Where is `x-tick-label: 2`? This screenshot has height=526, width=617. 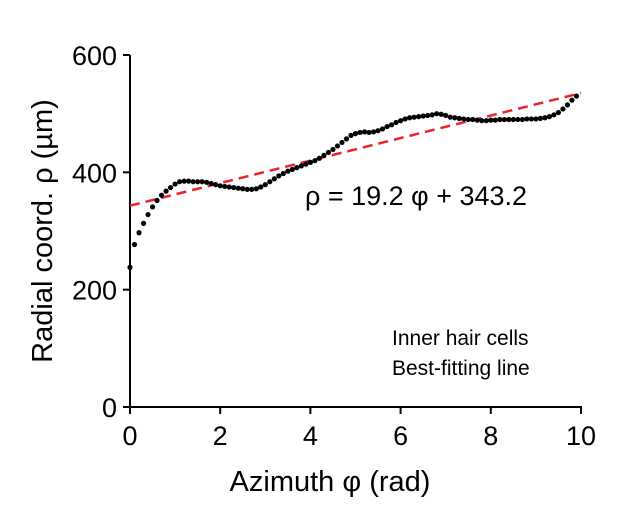
x-tick-label: 2 is located at coordinates (220, 436).